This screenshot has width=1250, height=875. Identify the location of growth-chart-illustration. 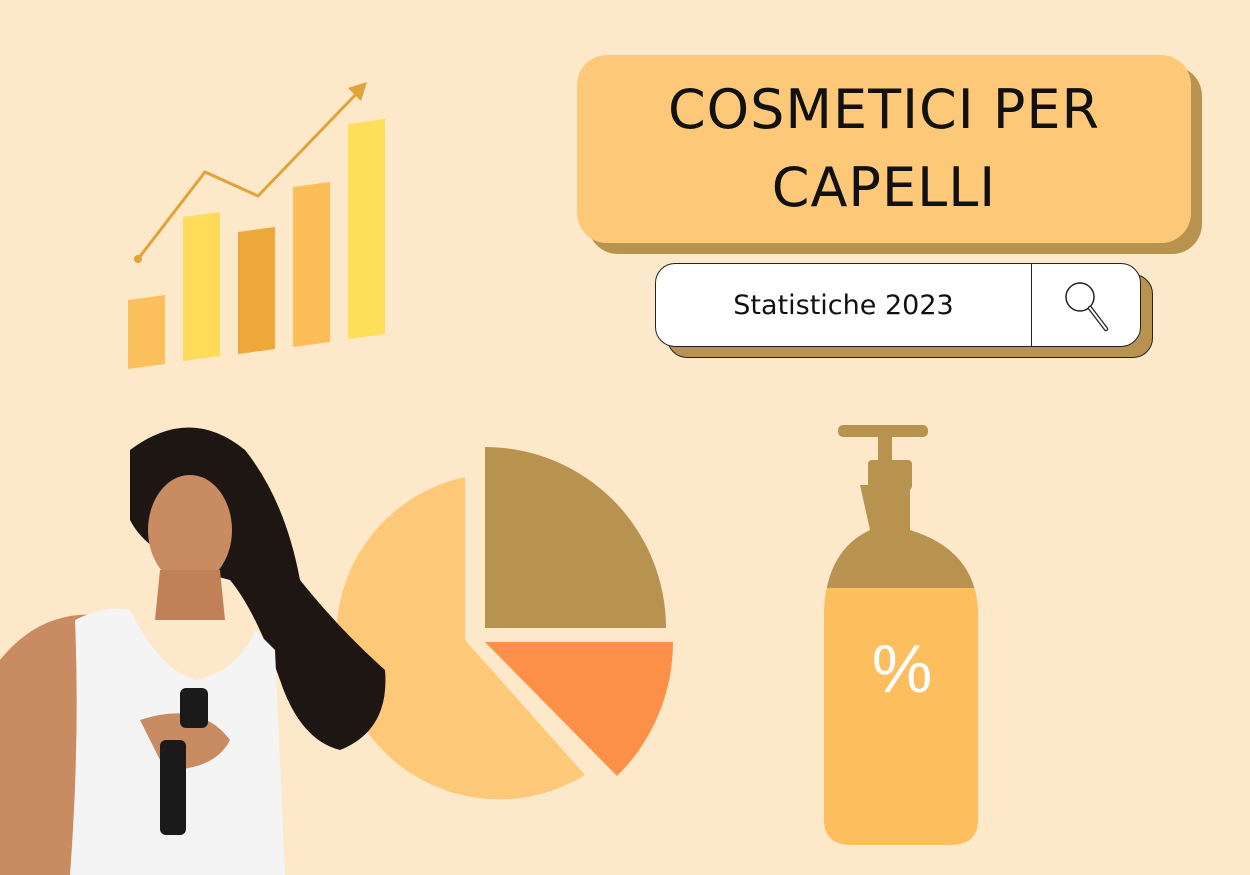
(256, 225).